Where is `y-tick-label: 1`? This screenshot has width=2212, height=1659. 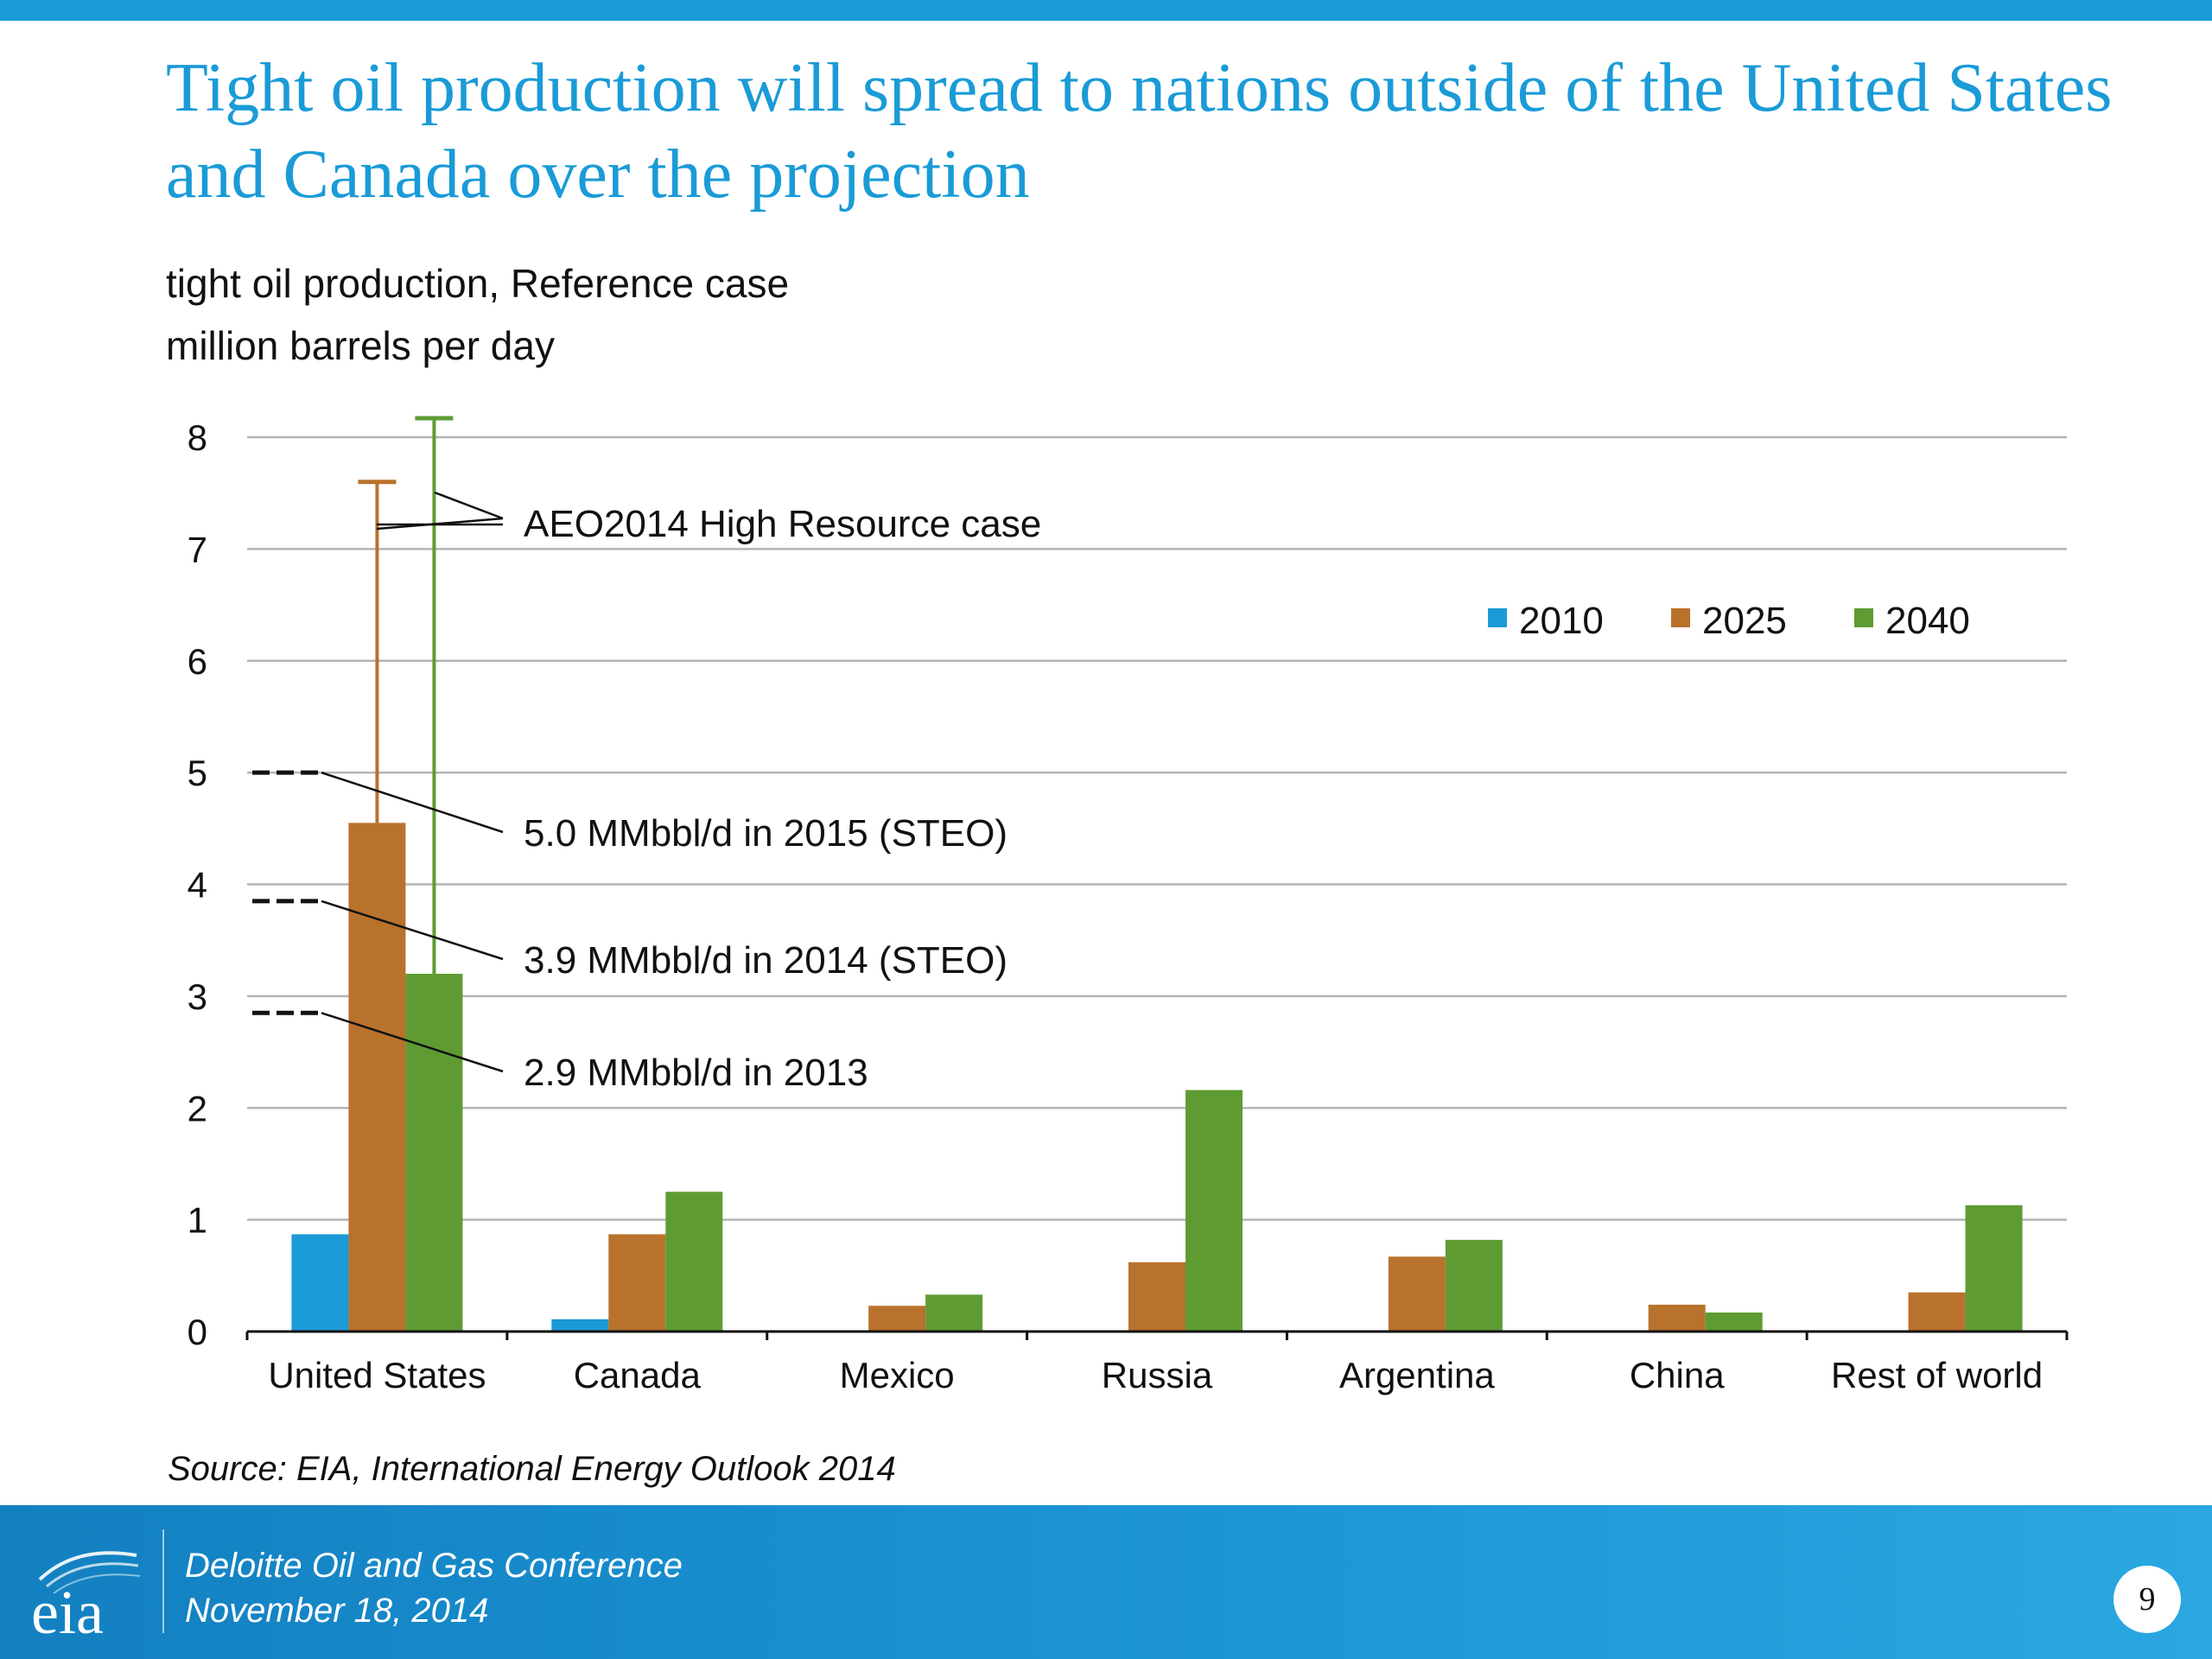
y-tick-label: 1 is located at coordinates (197, 1220).